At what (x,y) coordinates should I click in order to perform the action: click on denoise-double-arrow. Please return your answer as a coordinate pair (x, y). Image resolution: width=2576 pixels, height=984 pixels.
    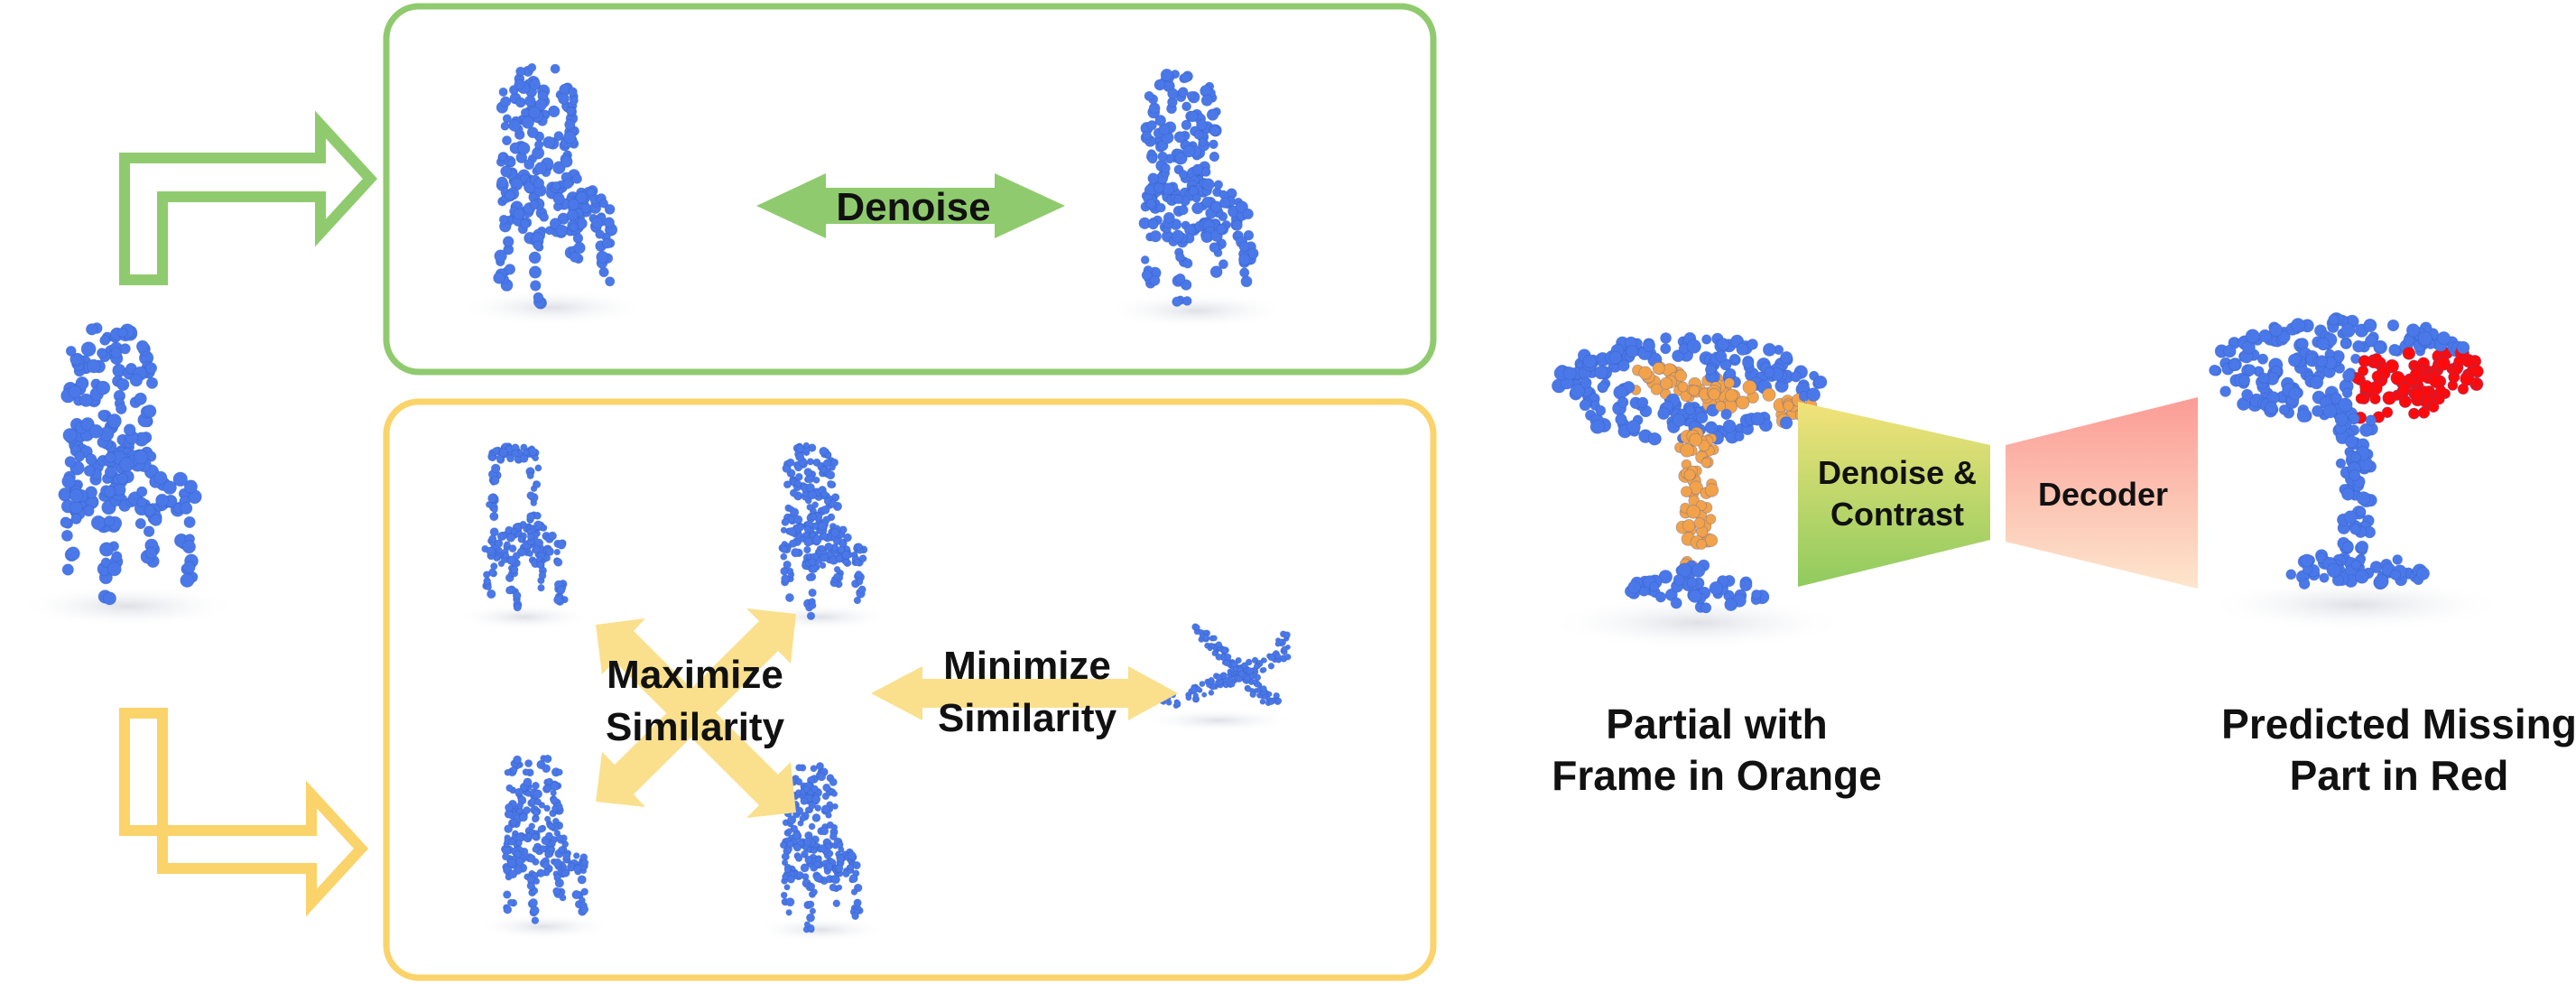
    Looking at the image, I should click on (910, 205).